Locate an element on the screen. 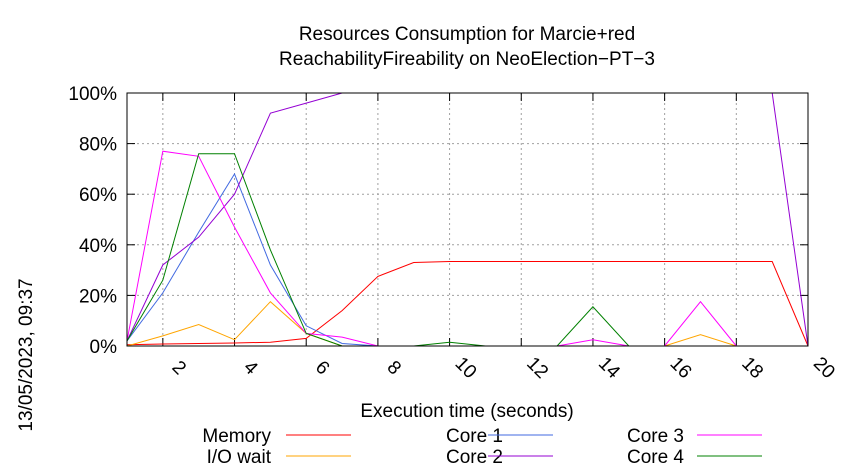 This screenshot has width=850, height=475. legend-label: I/O wait is located at coordinates (239, 457).